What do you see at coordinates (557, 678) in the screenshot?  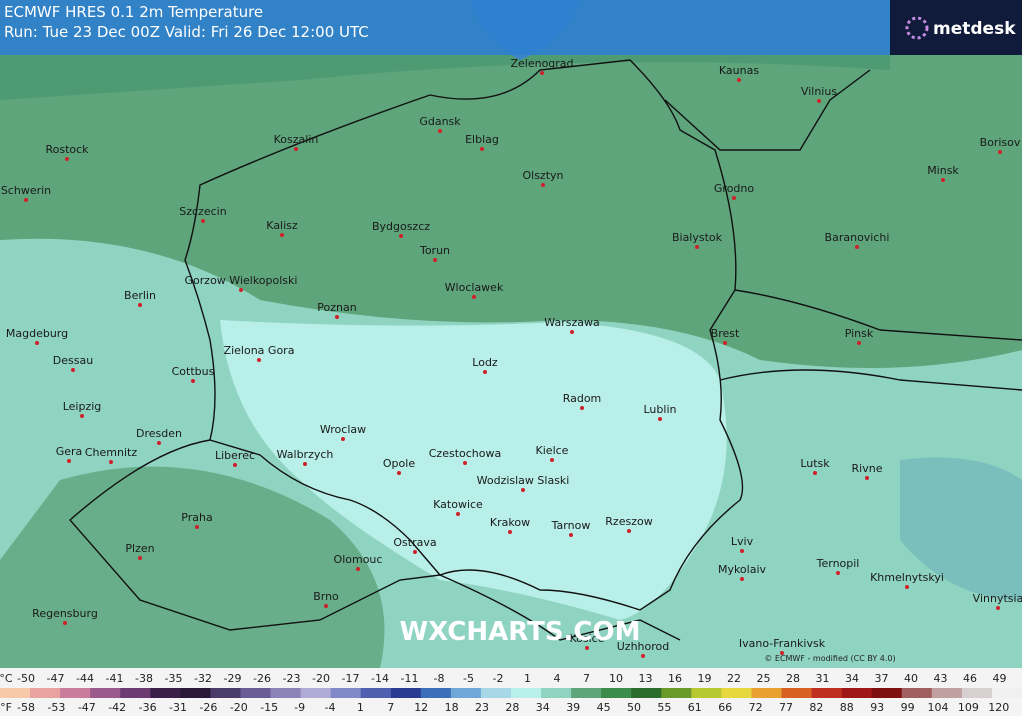 I see `legend-celsius: 4` at bounding box center [557, 678].